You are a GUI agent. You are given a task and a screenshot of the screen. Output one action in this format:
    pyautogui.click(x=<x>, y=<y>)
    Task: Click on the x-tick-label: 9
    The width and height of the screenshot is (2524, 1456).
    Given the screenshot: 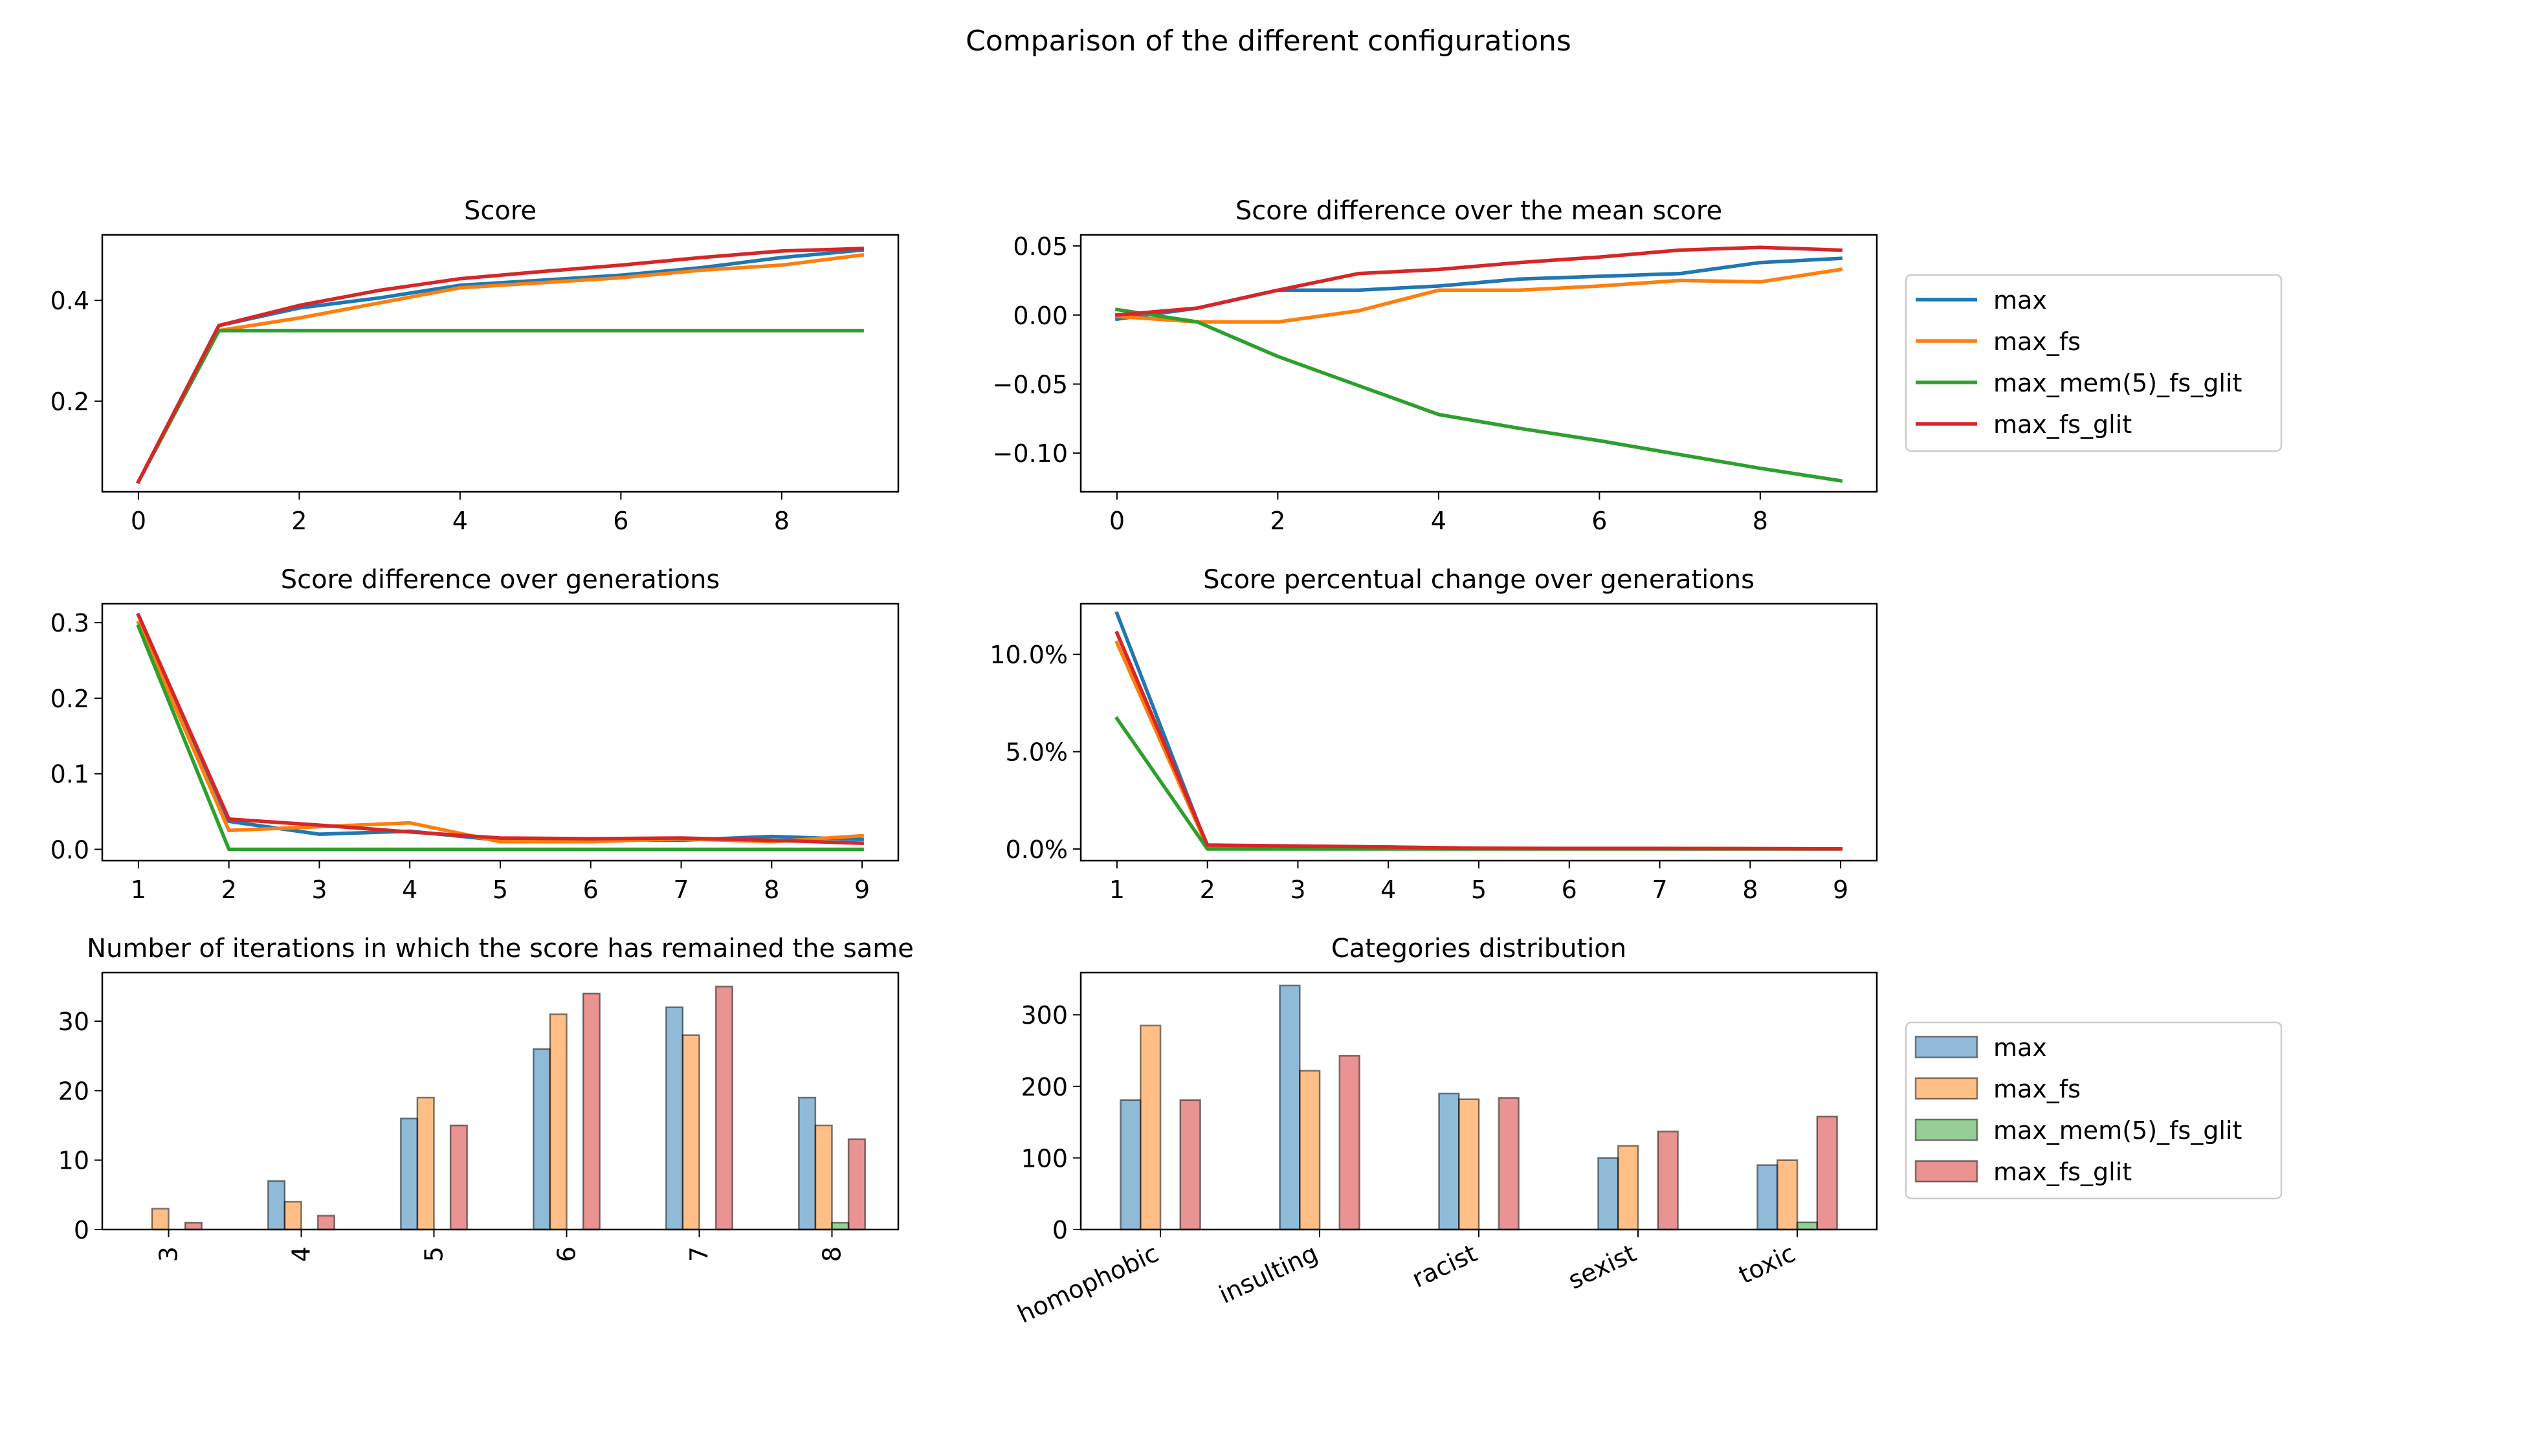 What is the action you would take?
    pyautogui.click(x=862, y=890)
    